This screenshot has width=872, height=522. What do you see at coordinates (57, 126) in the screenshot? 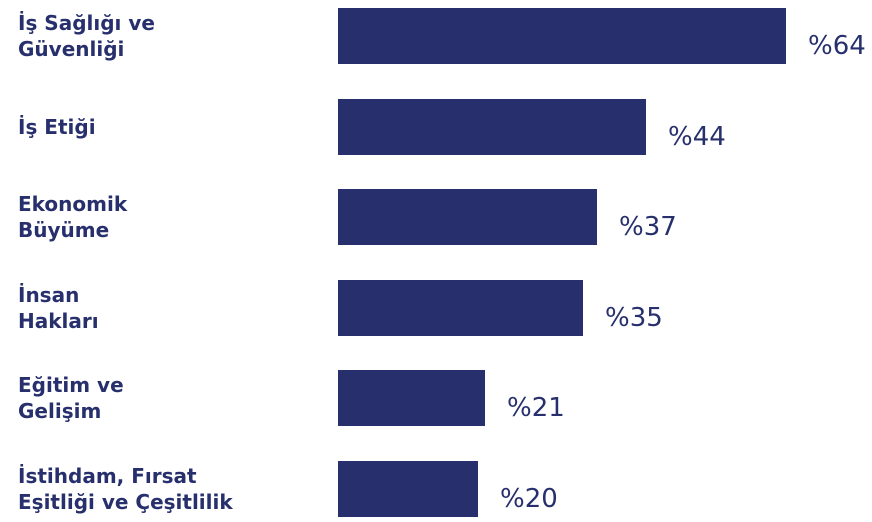
I see `category-label: İş Etiği` at bounding box center [57, 126].